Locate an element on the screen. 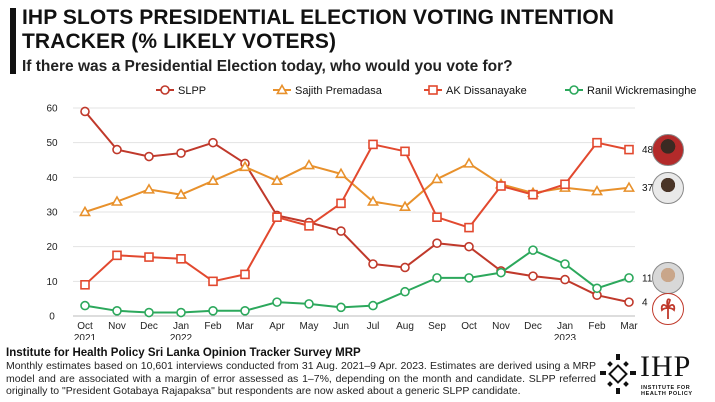  legend-label: Sajith Premadasa is located at coordinates (339, 91).